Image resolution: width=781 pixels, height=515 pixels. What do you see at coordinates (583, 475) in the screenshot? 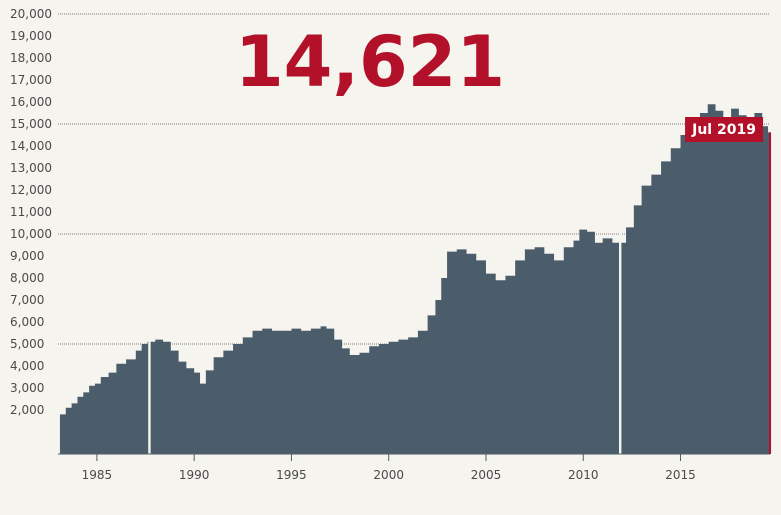
I see `x-tick-label: 2010` at bounding box center [583, 475].